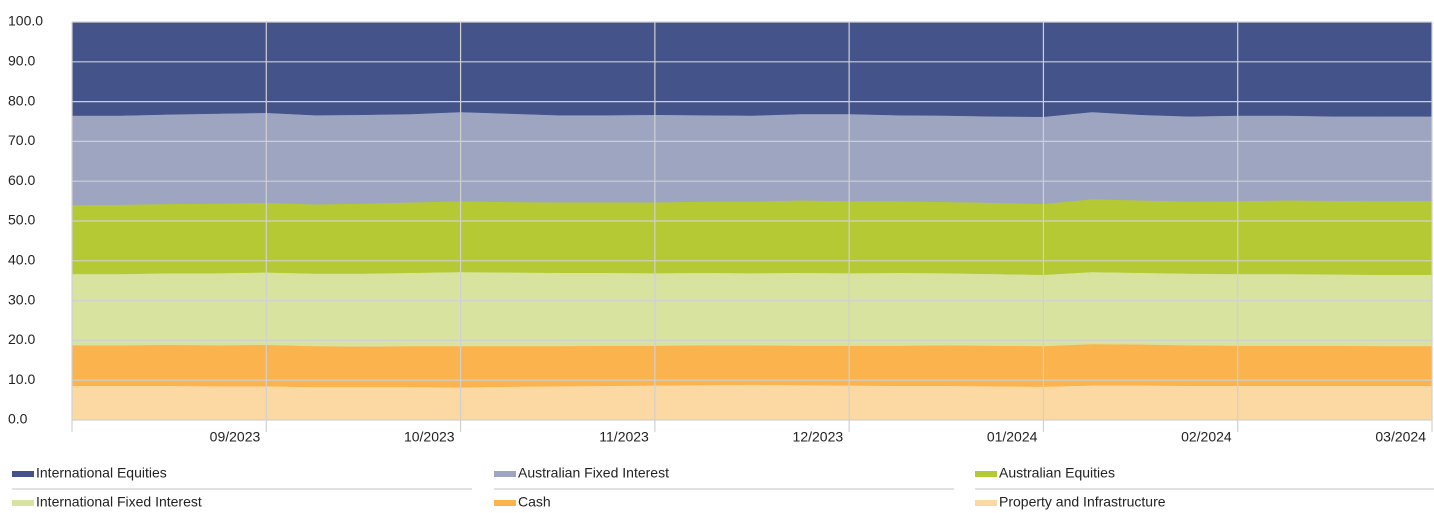 The image size is (1434, 513). What do you see at coordinates (235, 437) in the screenshot?
I see `x-tick-label: 09/2023` at bounding box center [235, 437].